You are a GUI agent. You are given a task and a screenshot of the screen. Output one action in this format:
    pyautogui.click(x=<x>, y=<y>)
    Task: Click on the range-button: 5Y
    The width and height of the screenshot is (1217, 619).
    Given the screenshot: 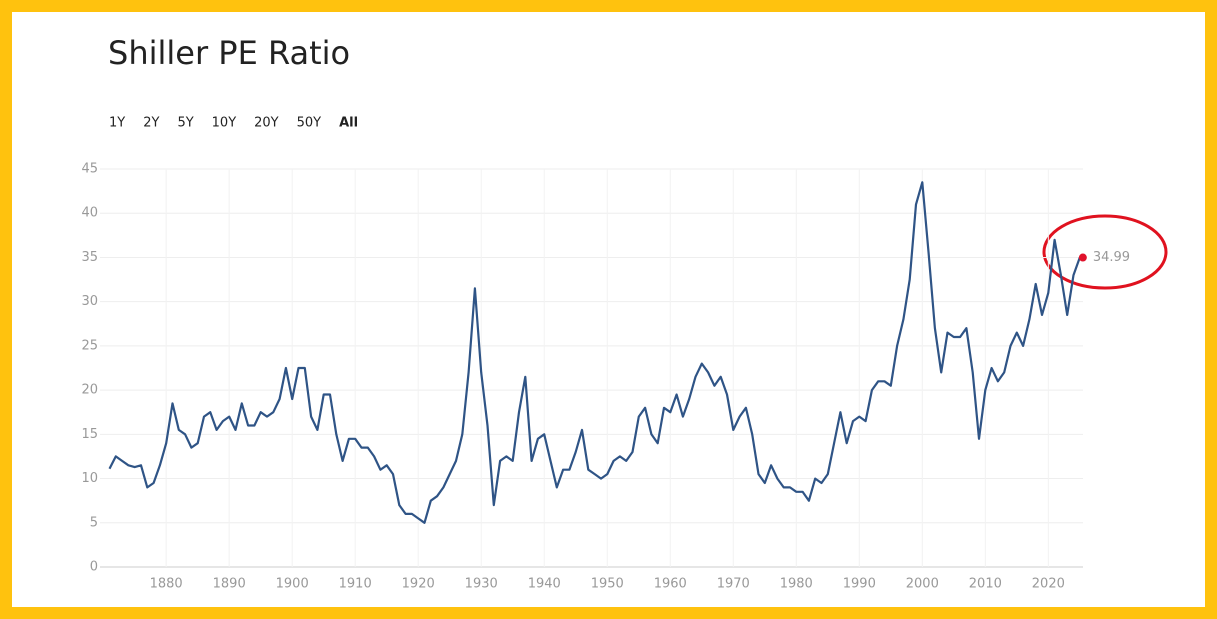 What is the action you would take?
    pyautogui.click(x=185, y=123)
    